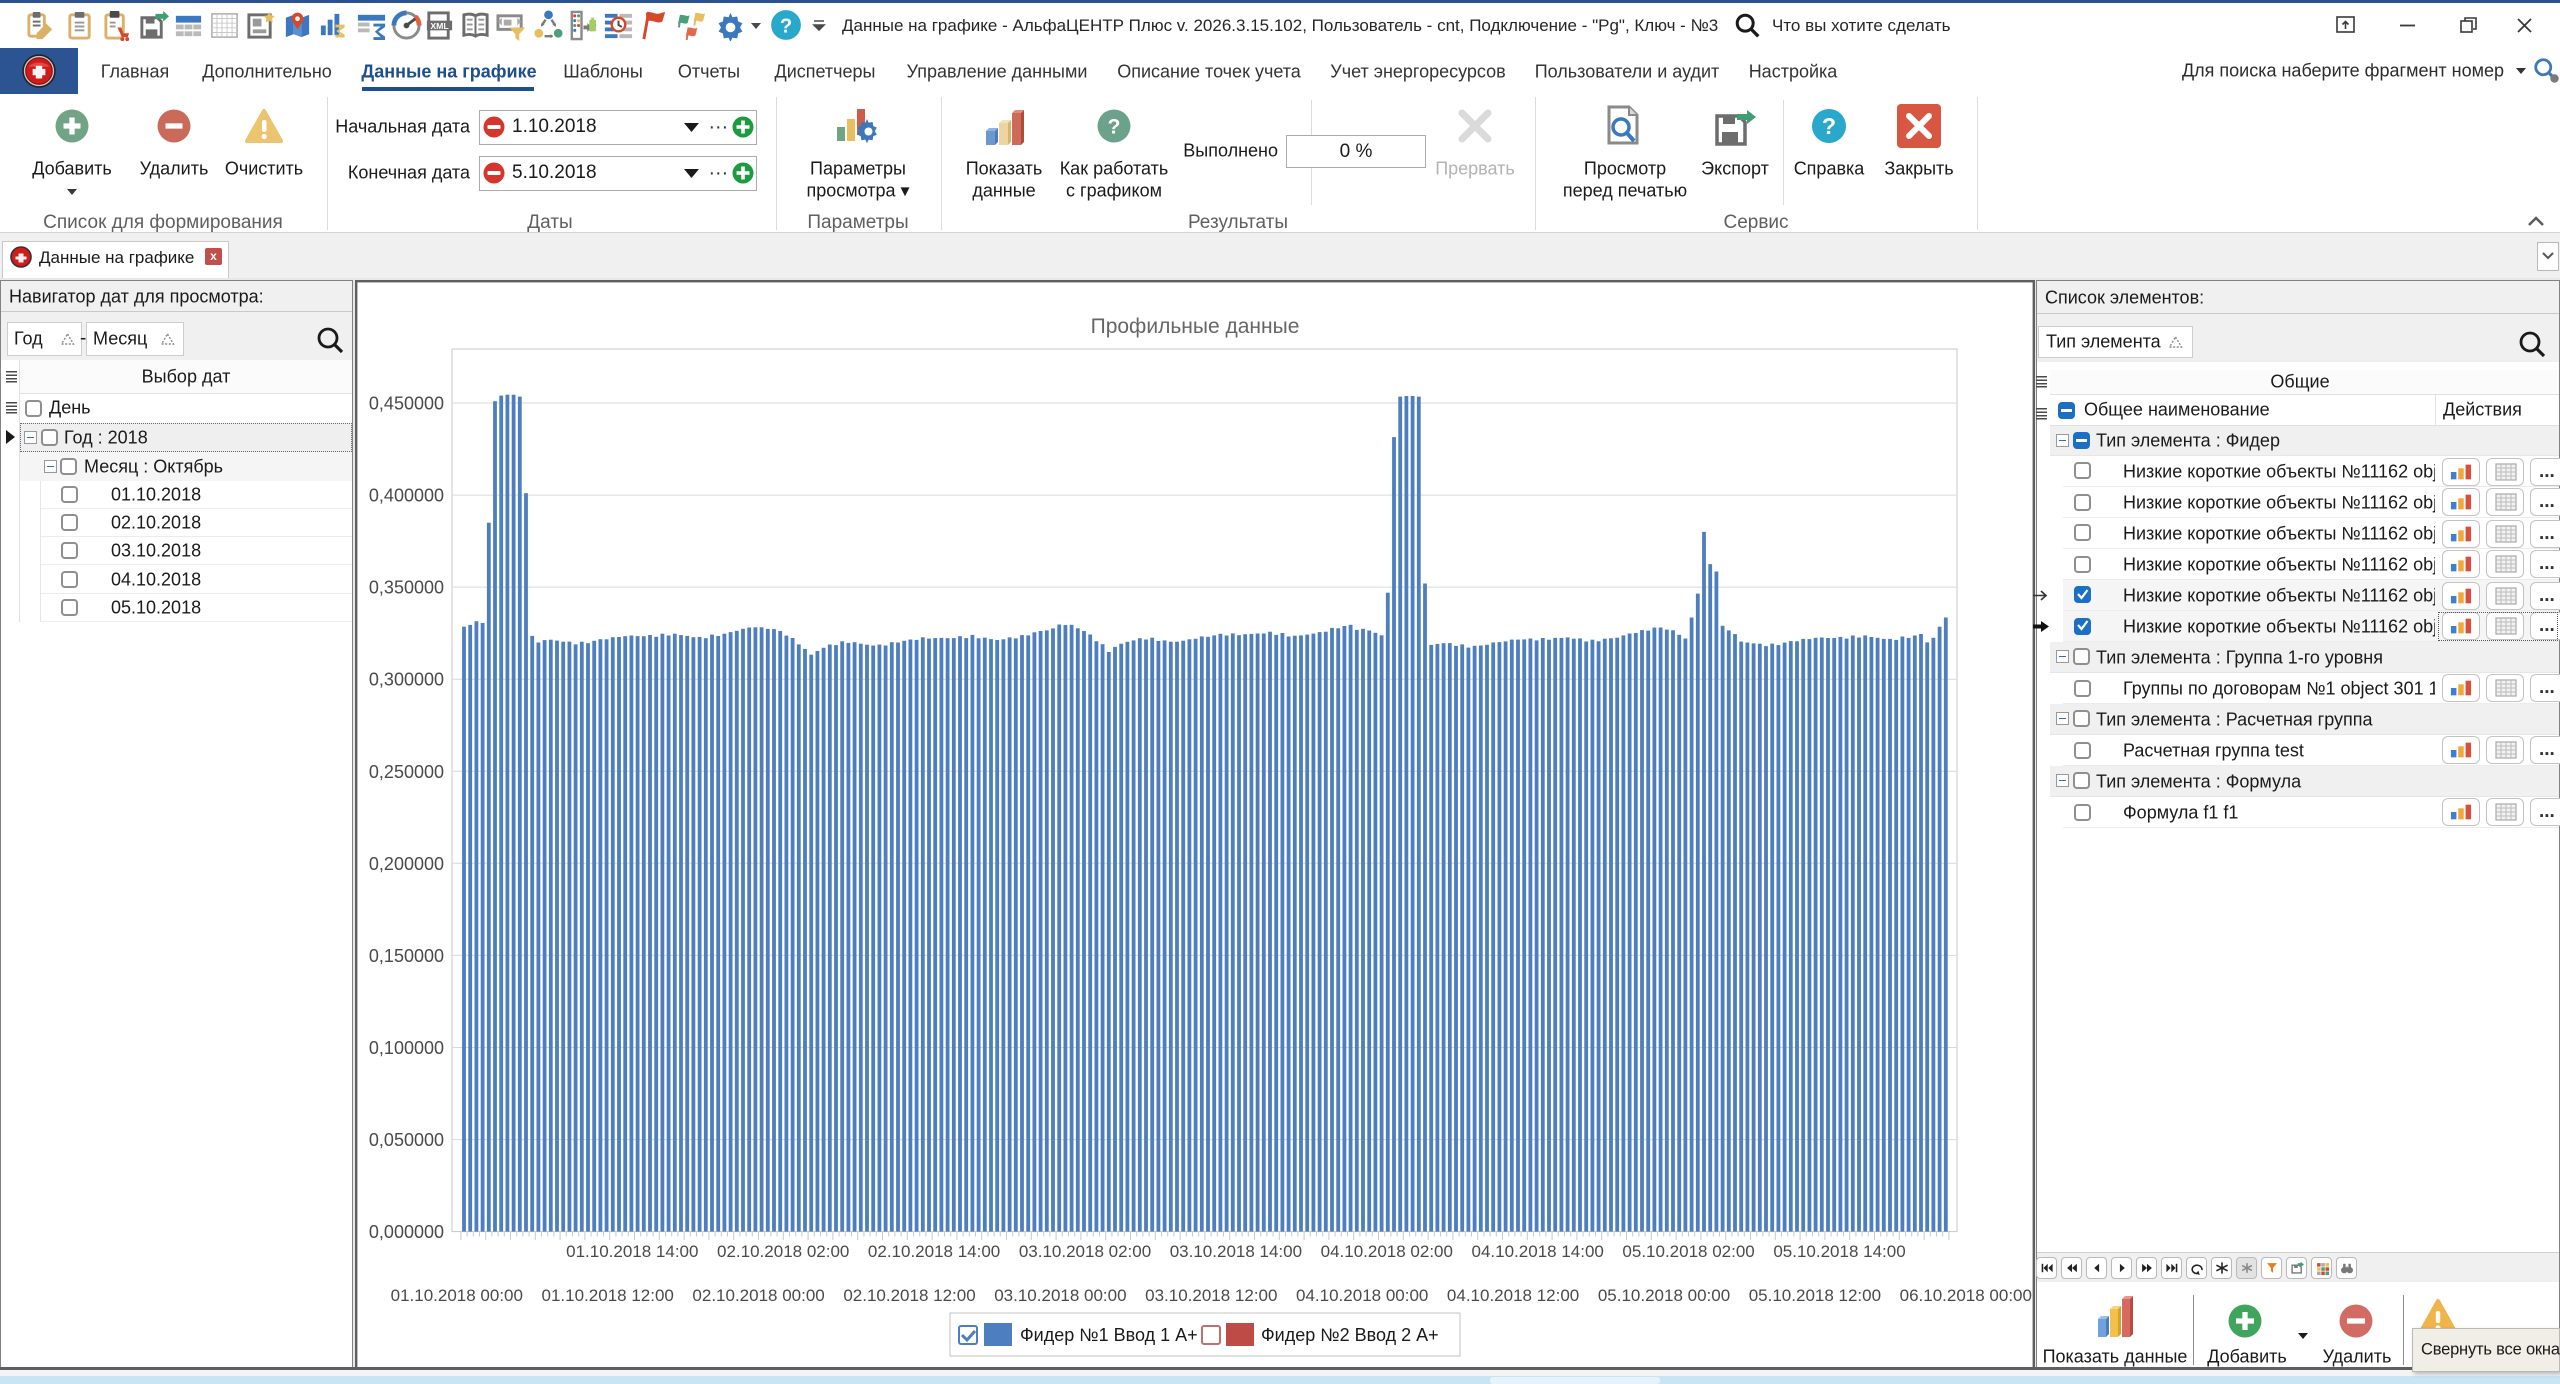 The width and height of the screenshot is (2560, 1384). What do you see at coordinates (406, 1048) in the screenshot?
I see `svg-text: 0,100000` at bounding box center [406, 1048].